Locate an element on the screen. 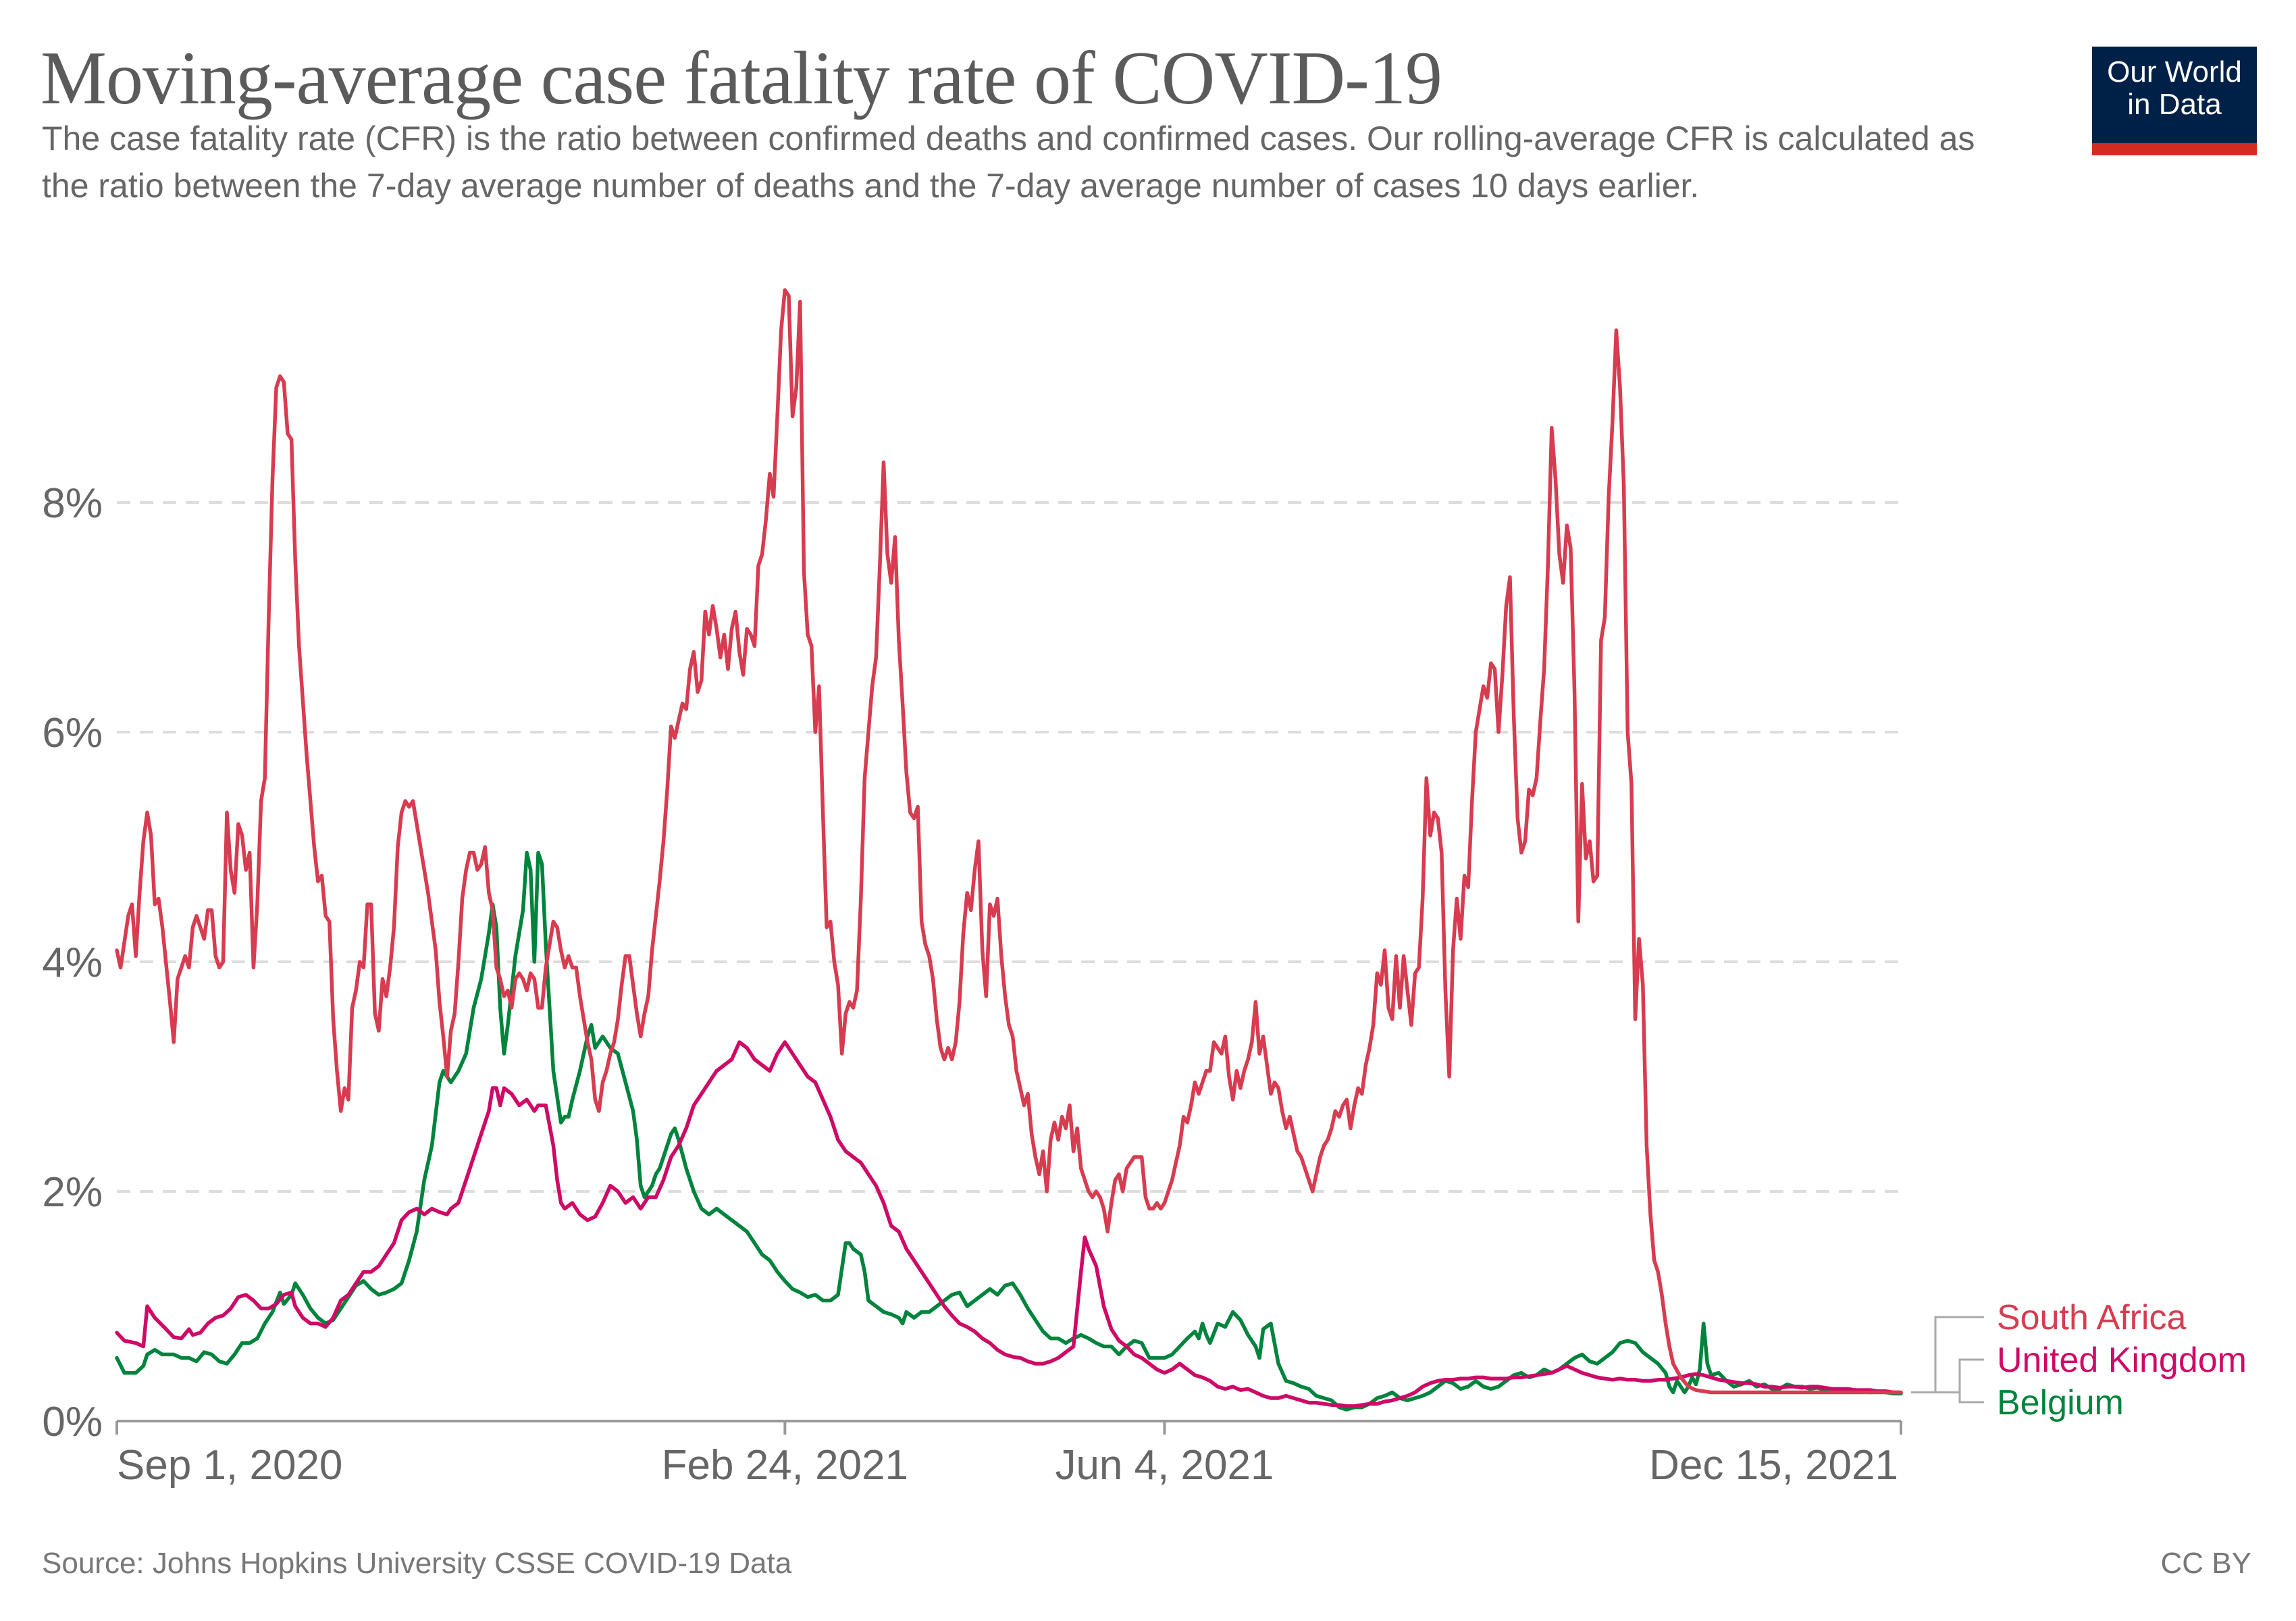  logo-line-1: Our World is located at coordinates (2174, 71).